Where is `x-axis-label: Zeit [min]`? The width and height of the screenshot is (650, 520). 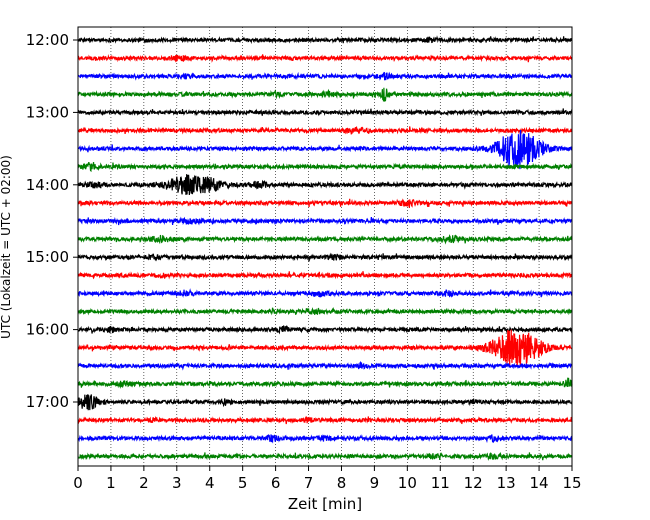 x-axis-label: Zeit [min] is located at coordinates (325, 504).